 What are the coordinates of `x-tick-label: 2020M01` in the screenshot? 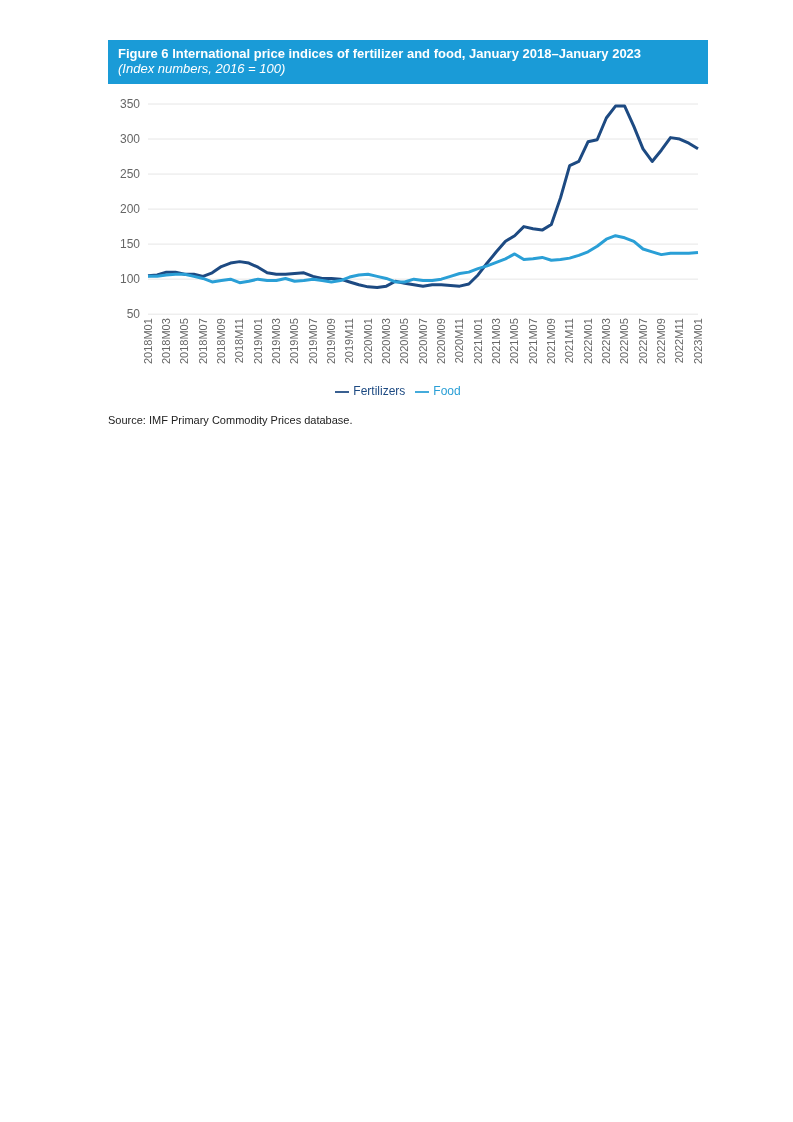 It's located at (367, 341).